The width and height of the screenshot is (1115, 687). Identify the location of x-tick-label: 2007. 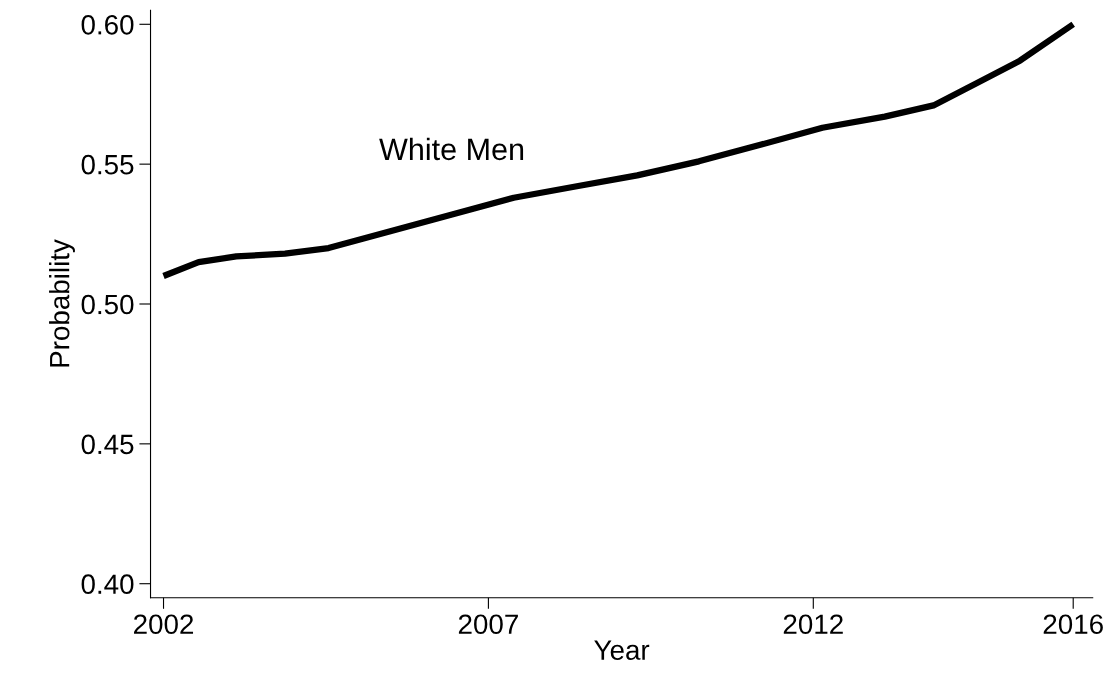
(488, 624).